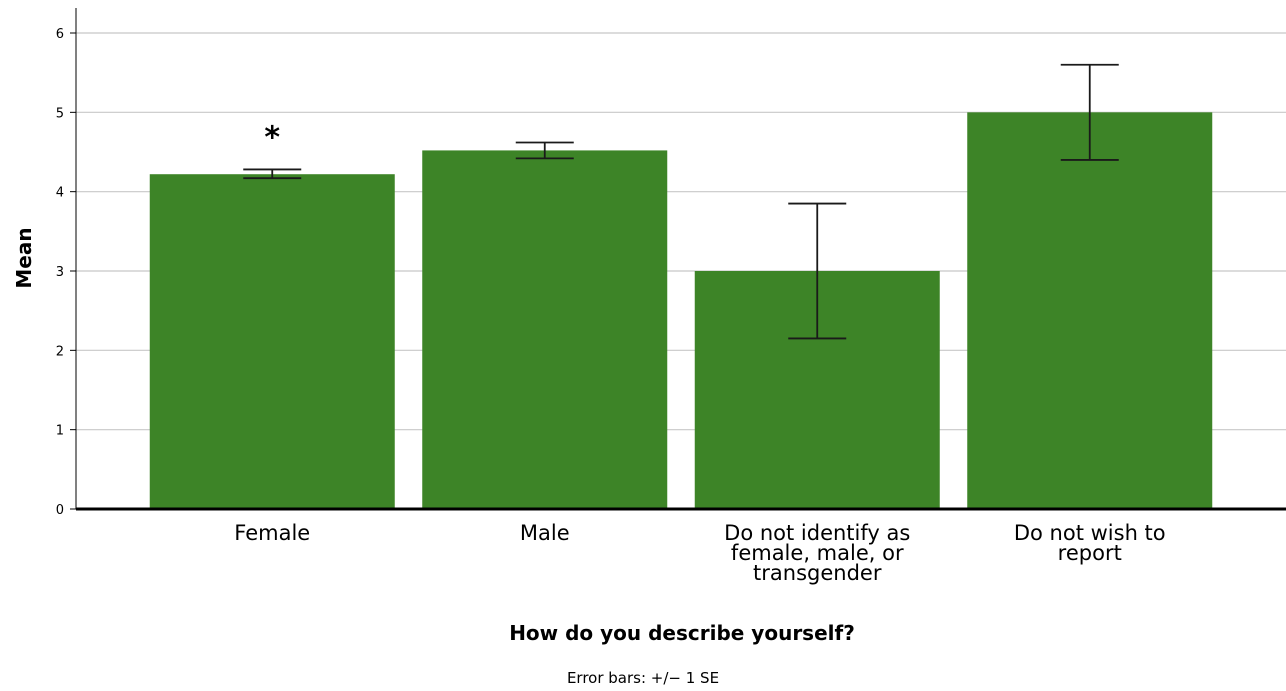 Image resolution: width=1286 pixels, height=691 pixels. I want to click on y-tick-label: 3, so click(60, 272).